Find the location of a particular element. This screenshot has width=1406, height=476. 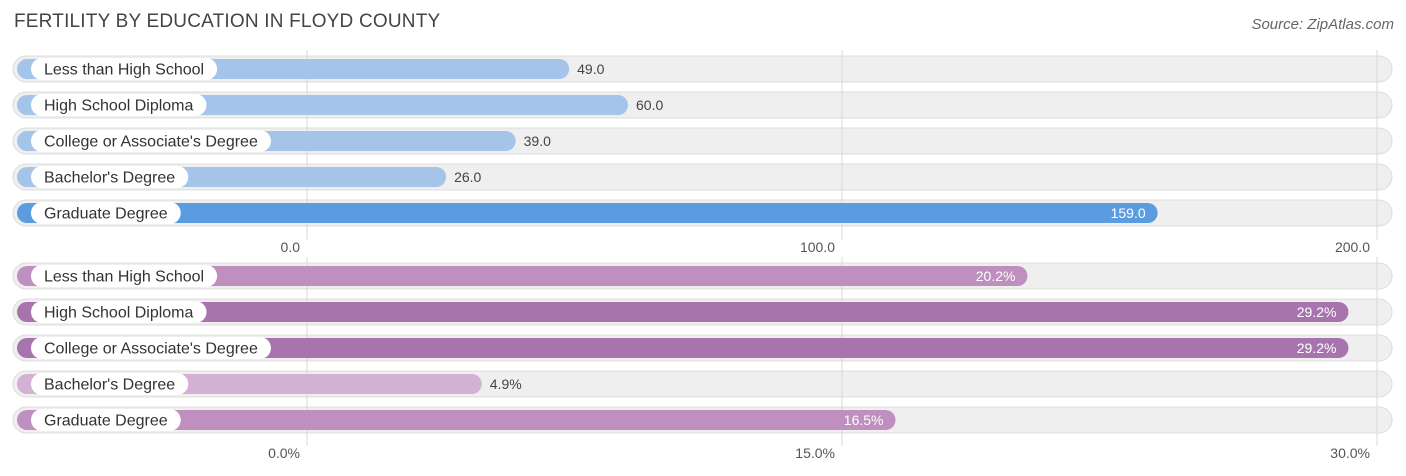

value-label: 4.9% is located at coordinates (506, 384).